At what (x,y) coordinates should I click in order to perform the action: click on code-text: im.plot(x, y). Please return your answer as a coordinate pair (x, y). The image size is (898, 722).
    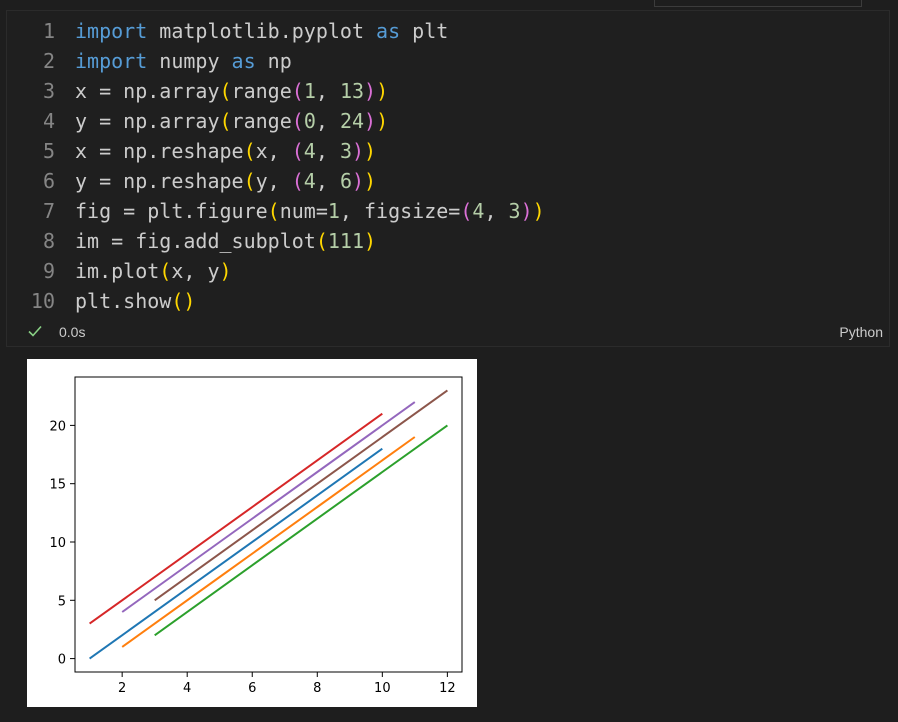
    Looking at the image, I should click on (153, 271).